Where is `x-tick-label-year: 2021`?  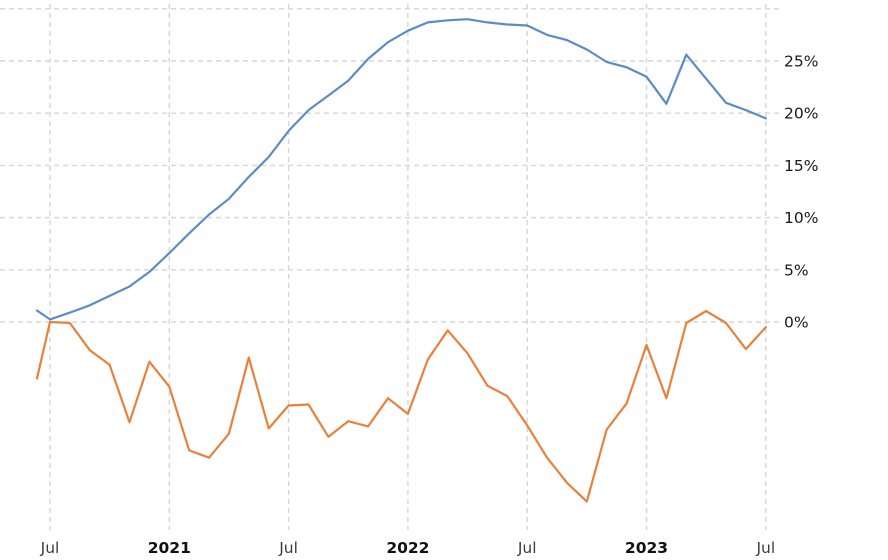 x-tick-label-year: 2021 is located at coordinates (169, 548).